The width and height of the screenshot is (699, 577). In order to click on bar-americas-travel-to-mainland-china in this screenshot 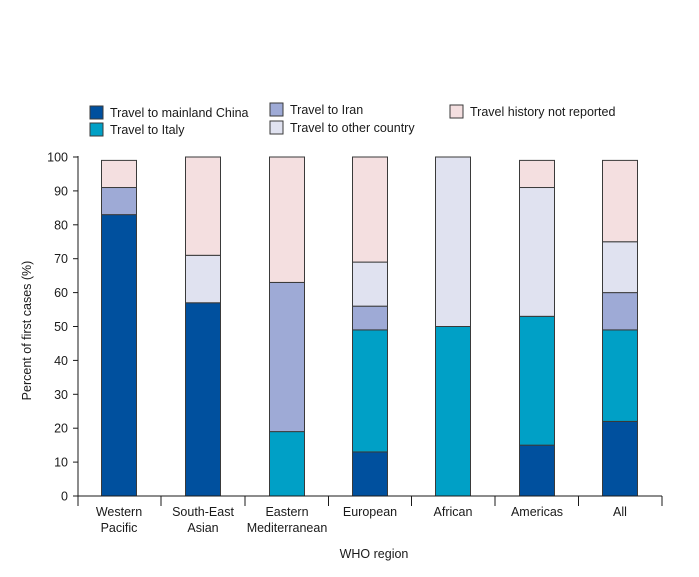, I will do `click(537, 470)`.